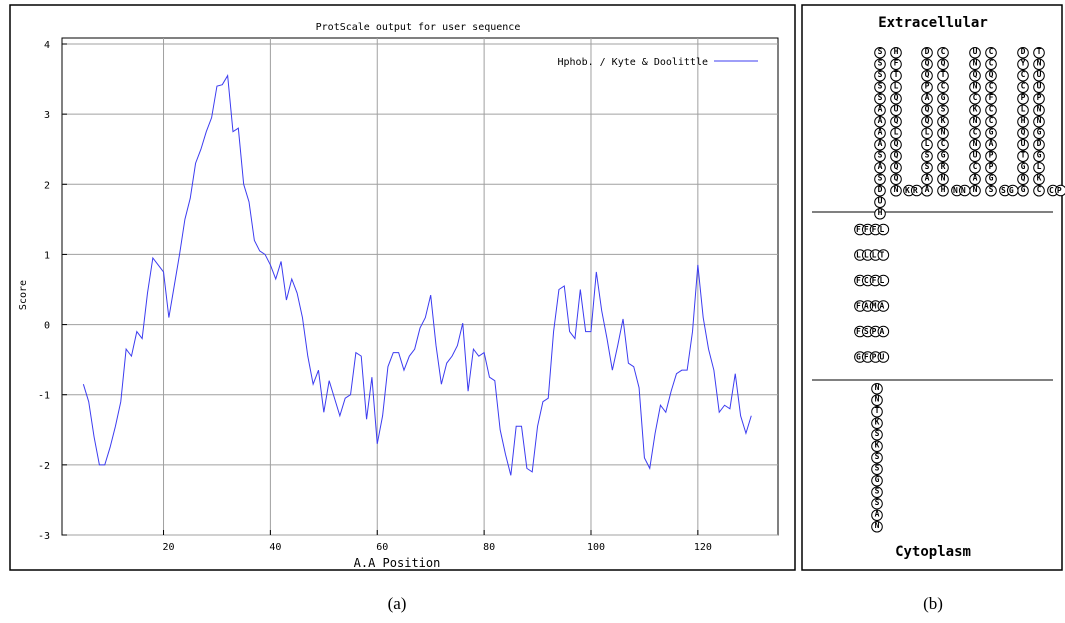  I want to click on x-tick-label: 120, so click(703, 547).